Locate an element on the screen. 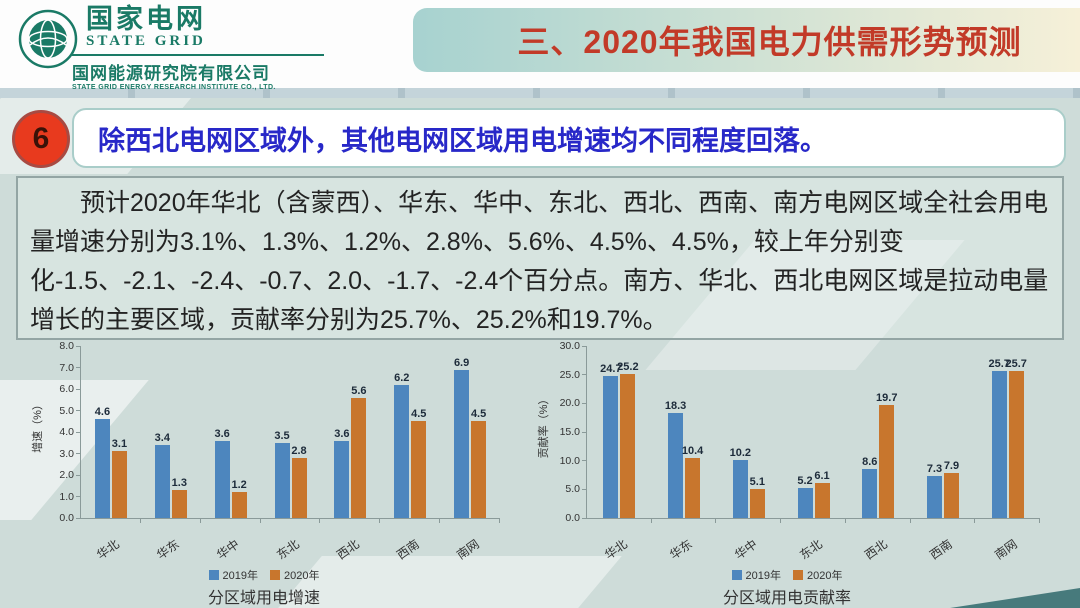 This screenshot has height=608, width=1080. section-number-badge: 6 is located at coordinates (41, 139).